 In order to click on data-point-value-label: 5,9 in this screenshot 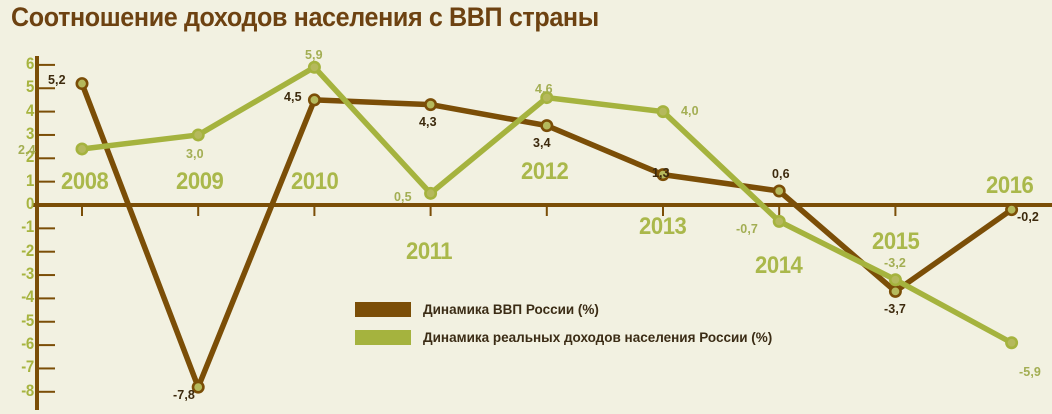, I will do `click(314, 55)`.